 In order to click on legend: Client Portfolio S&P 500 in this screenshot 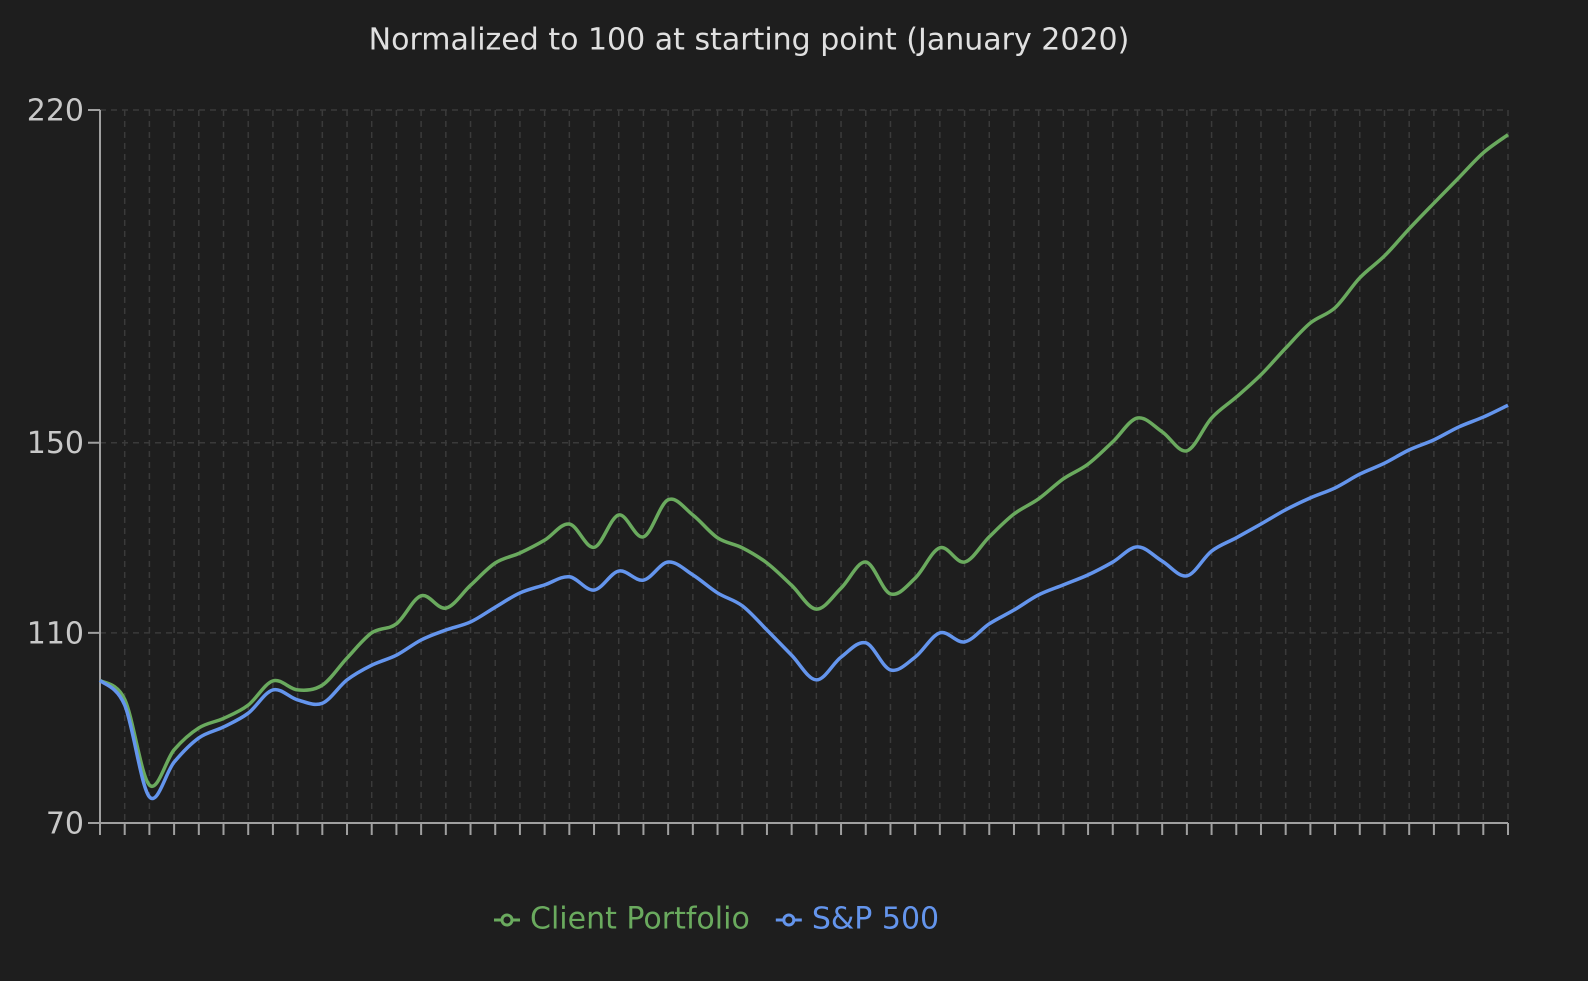, I will do `click(716, 919)`.